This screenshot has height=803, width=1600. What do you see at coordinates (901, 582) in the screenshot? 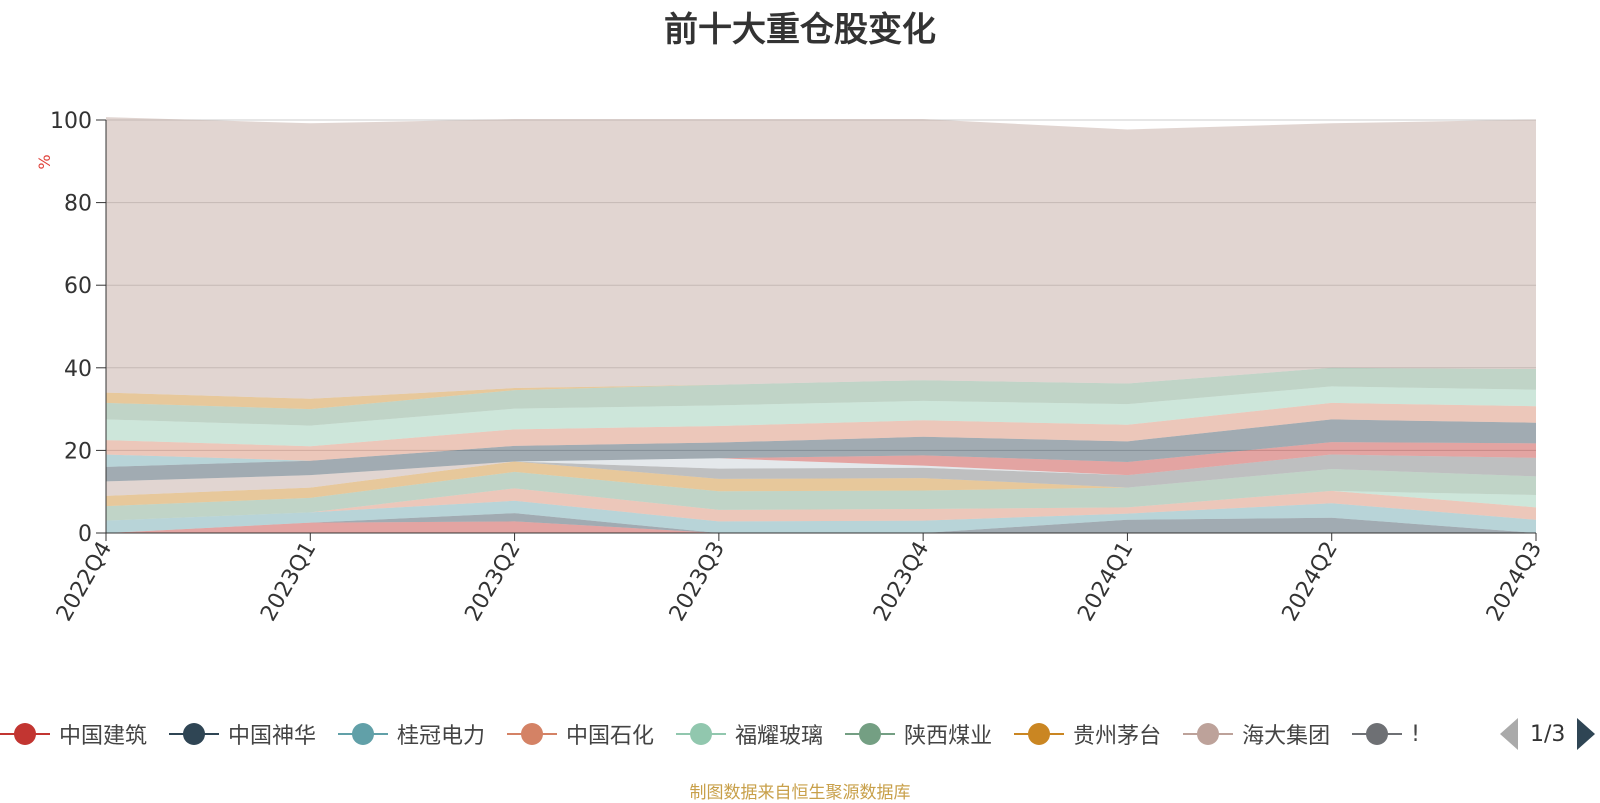
I see `x-tick-label: 2023Q4` at bounding box center [901, 582].